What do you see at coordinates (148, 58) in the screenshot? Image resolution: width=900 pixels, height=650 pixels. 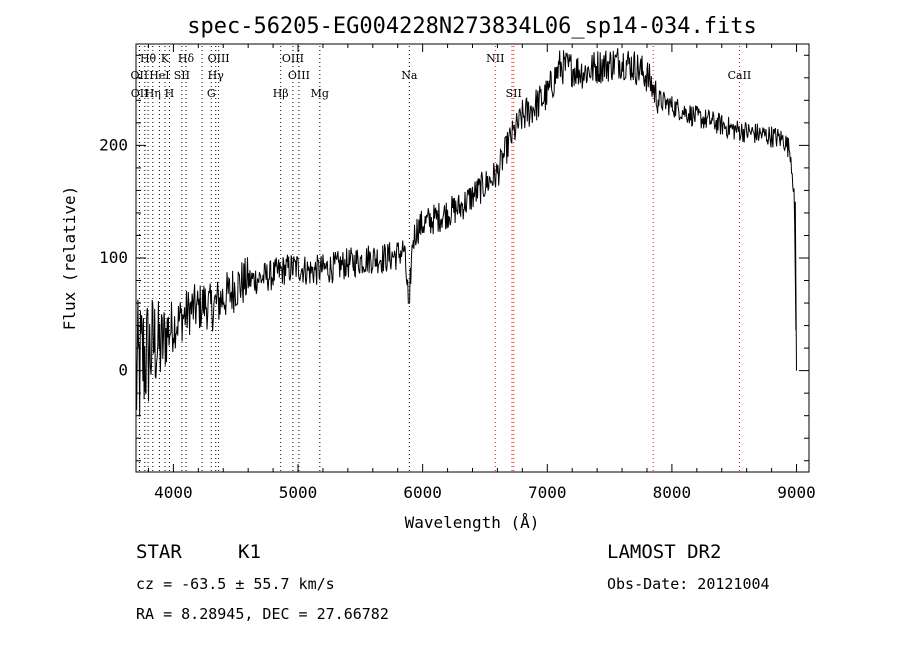 I see `spectral-marker-label: Hθ` at bounding box center [148, 58].